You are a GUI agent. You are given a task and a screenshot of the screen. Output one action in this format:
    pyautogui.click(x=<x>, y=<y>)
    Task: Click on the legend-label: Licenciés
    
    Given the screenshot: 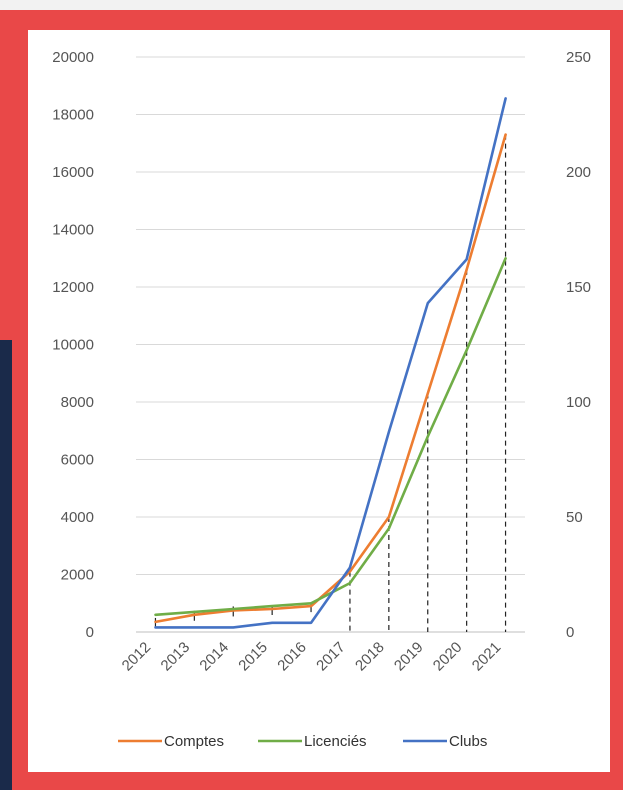 What is the action you would take?
    pyautogui.click(x=335, y=741)
    